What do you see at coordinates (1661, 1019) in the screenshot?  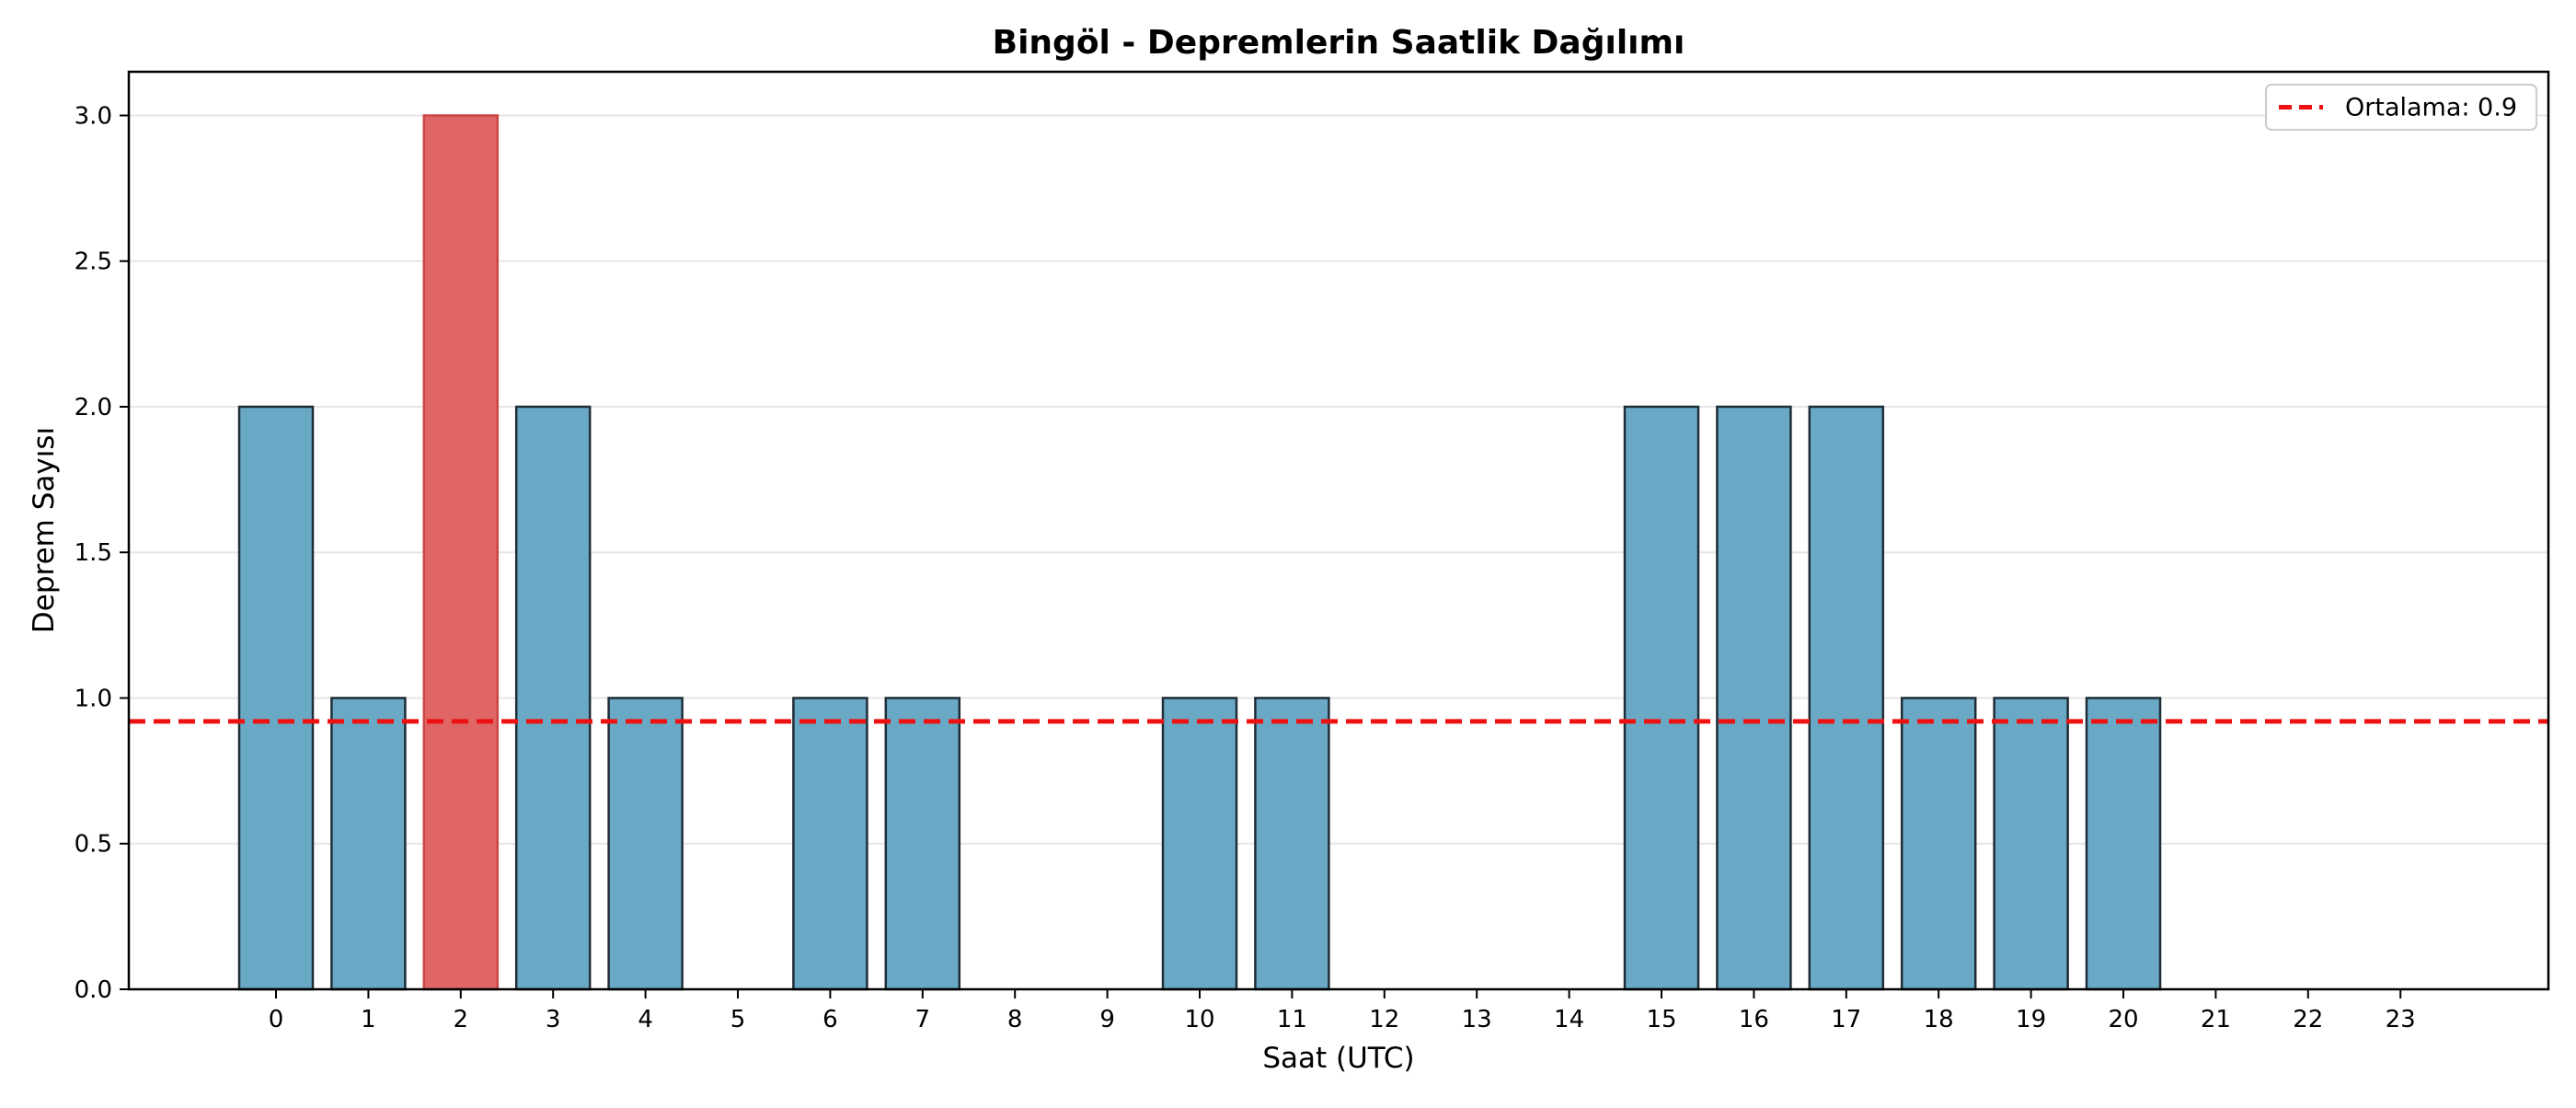 I see `x-tick-label: 15` at bounding box center [1661, 1019].